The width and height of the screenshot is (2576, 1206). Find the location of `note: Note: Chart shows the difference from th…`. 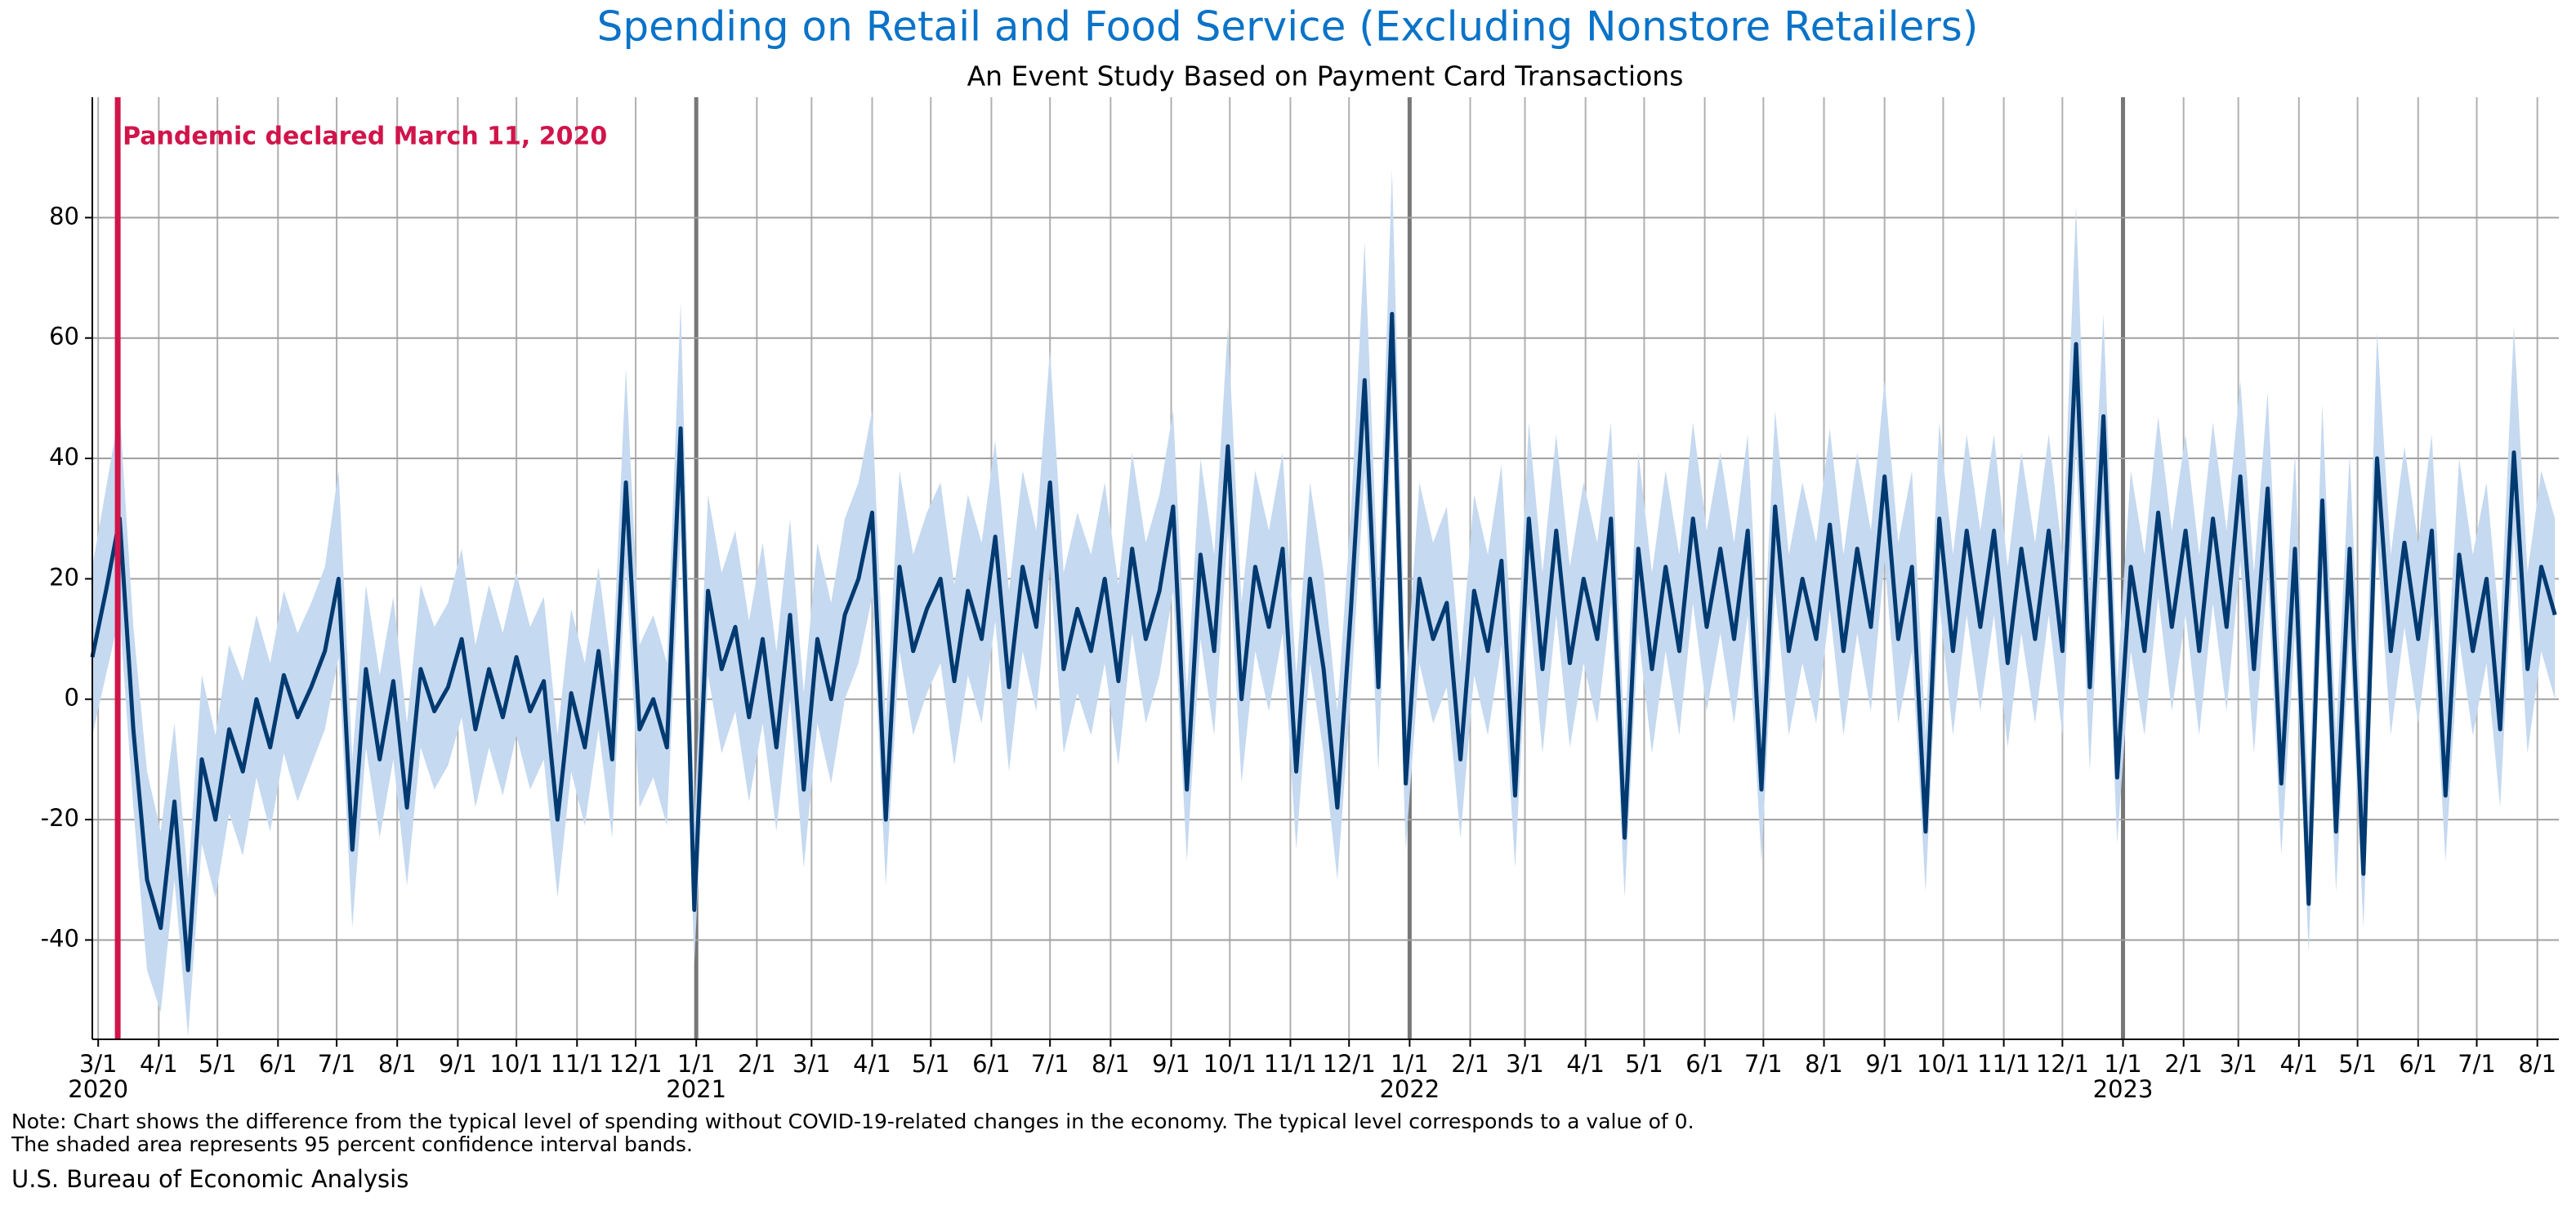

note: Note: Chart shows the difference from th… is located at coordinates (853, 1121).